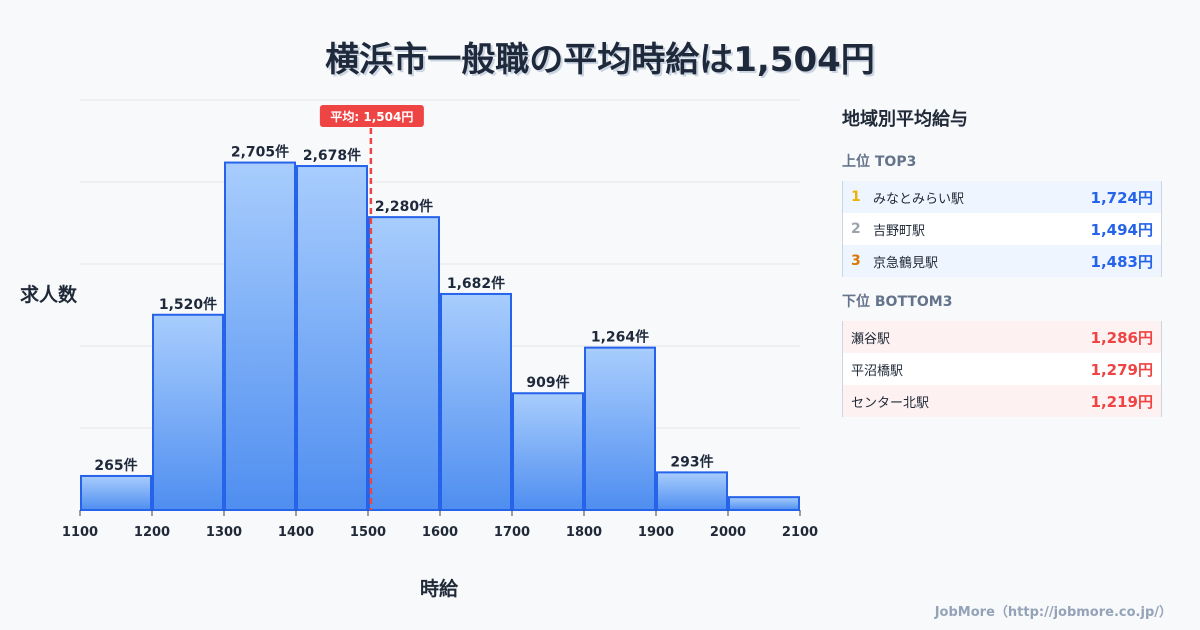 This screenshot has height=630, width=1200. I want to click on wage-value: 1,219円, so click(1121, 401).